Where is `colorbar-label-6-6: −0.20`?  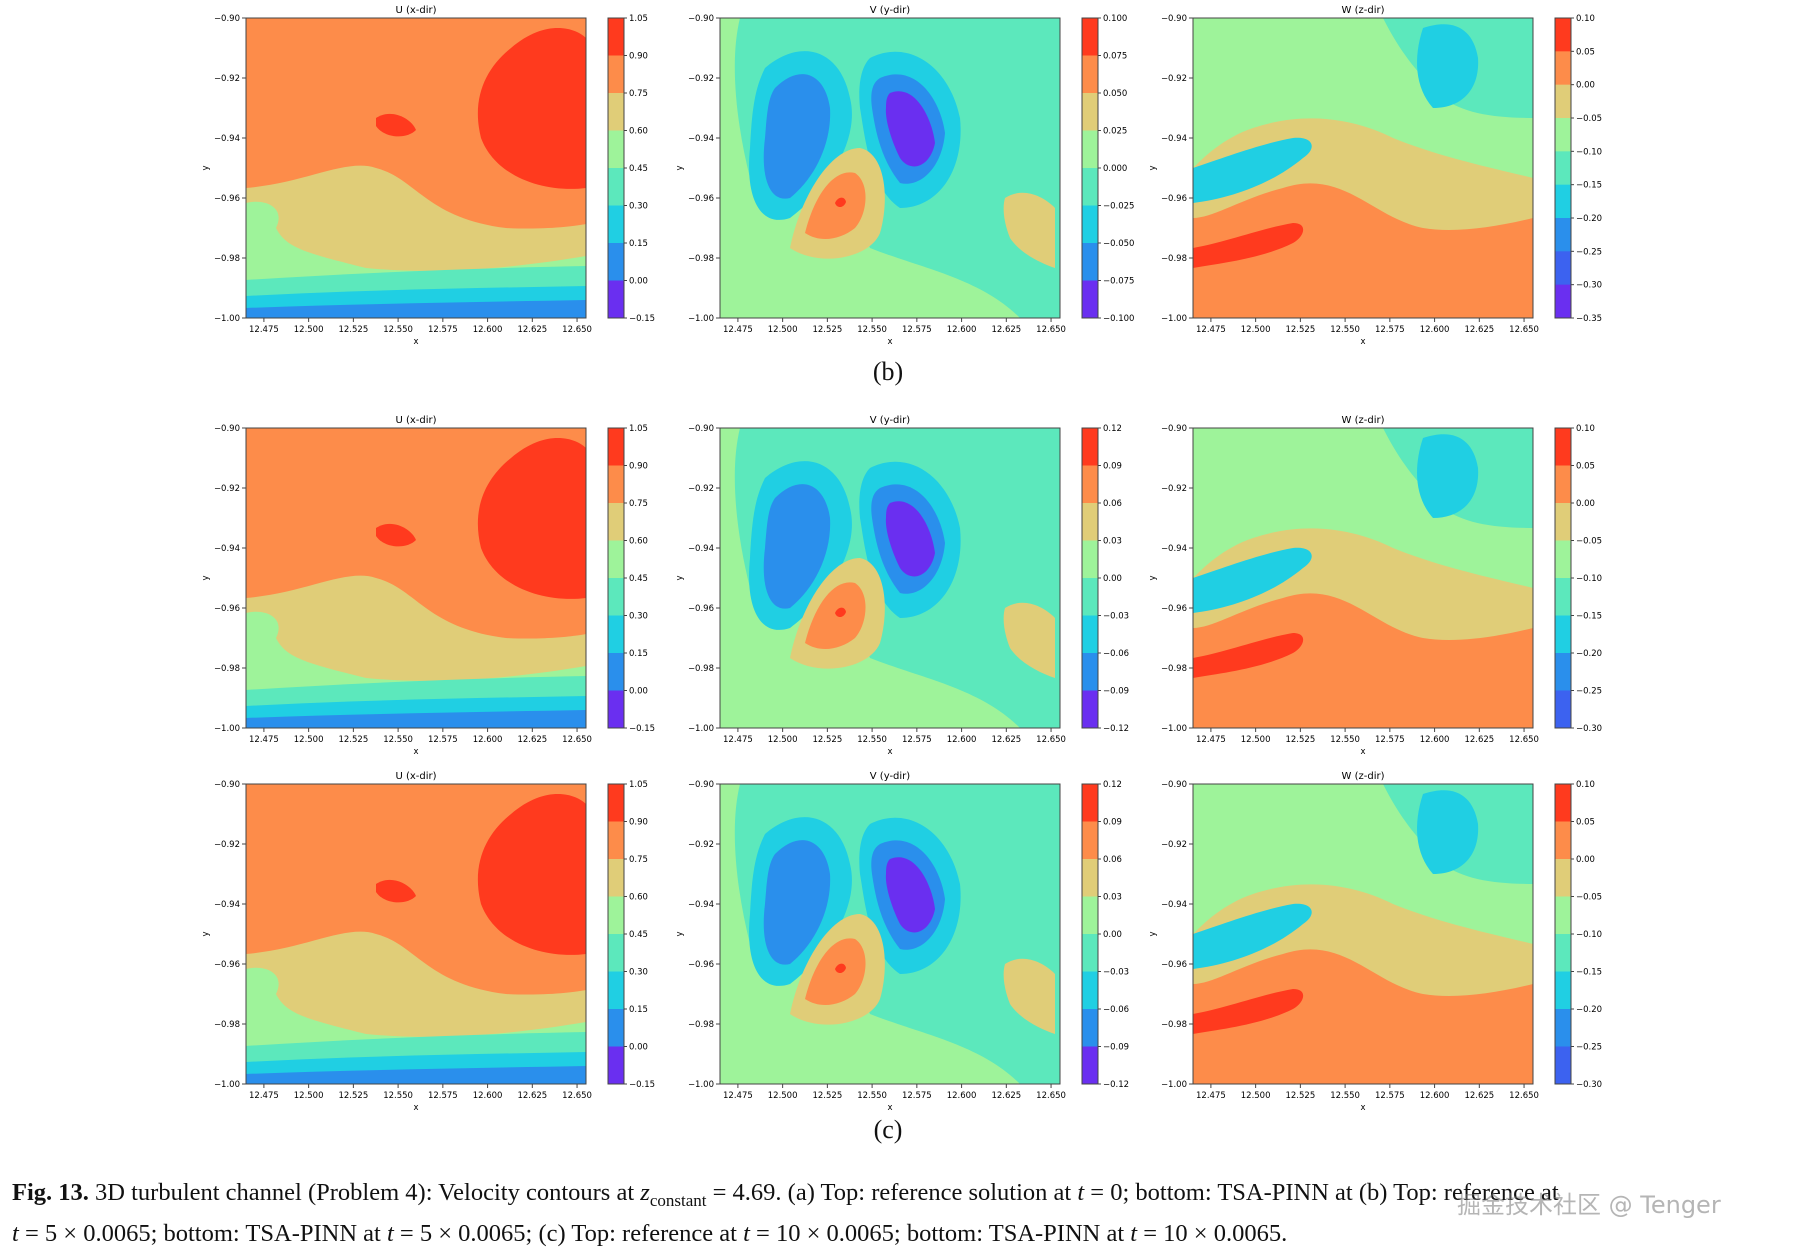
colorbar-label-6-6: −0.20 is located at coordinates (1589, 654).